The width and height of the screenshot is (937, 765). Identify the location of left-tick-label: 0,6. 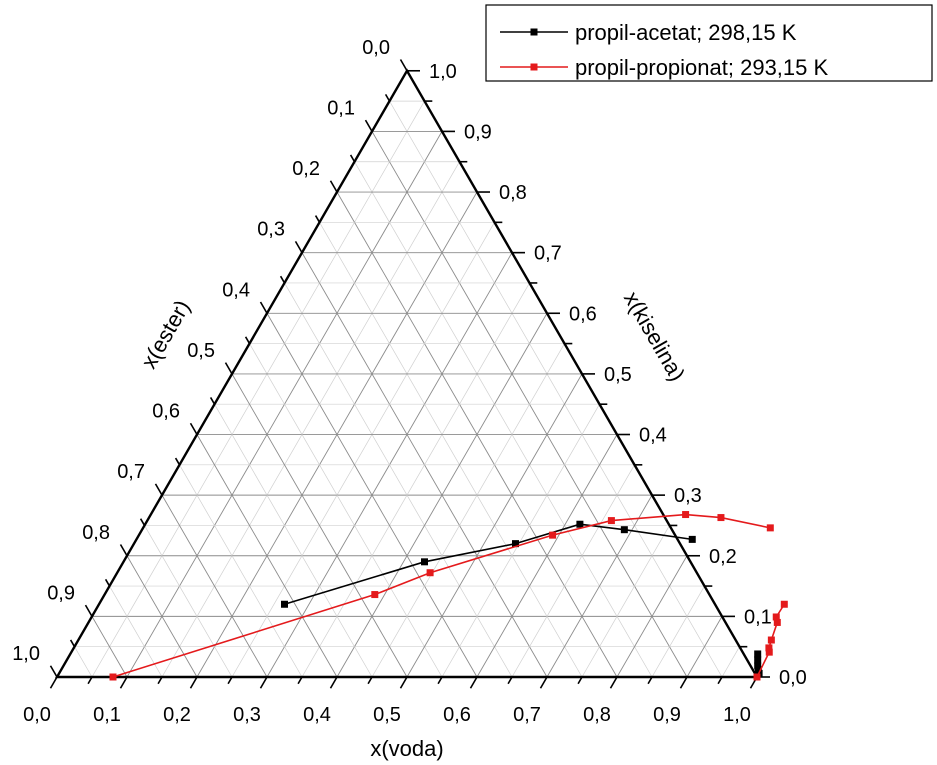
(166, 412).